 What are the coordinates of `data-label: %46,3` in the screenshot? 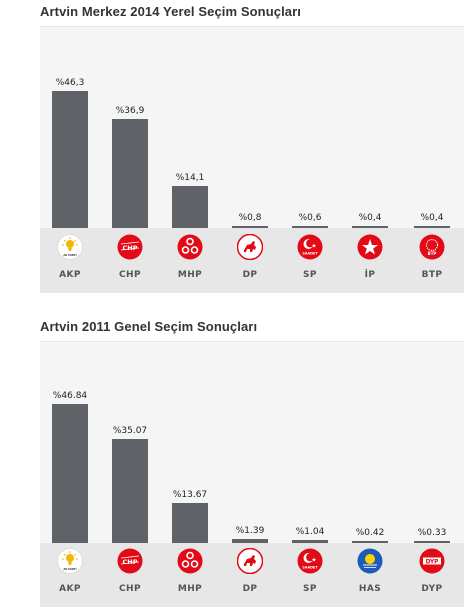 It's located at (70, 83).